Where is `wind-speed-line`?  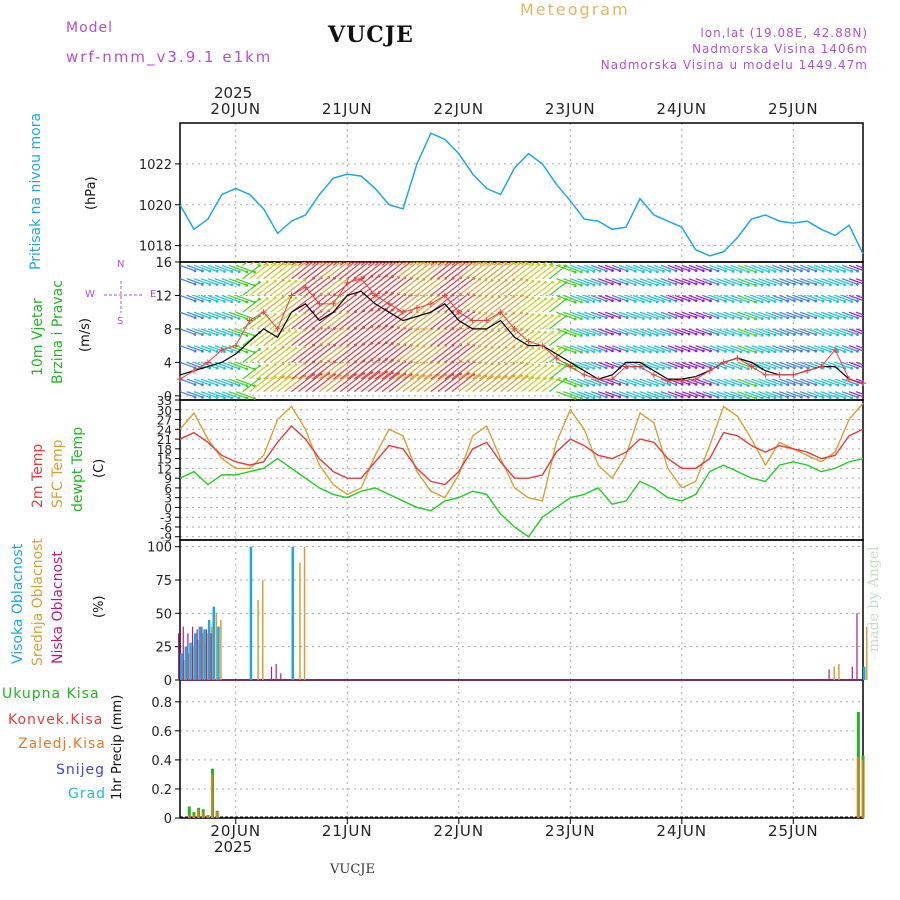
wind-speed-line is located at coordinates (521, 337).